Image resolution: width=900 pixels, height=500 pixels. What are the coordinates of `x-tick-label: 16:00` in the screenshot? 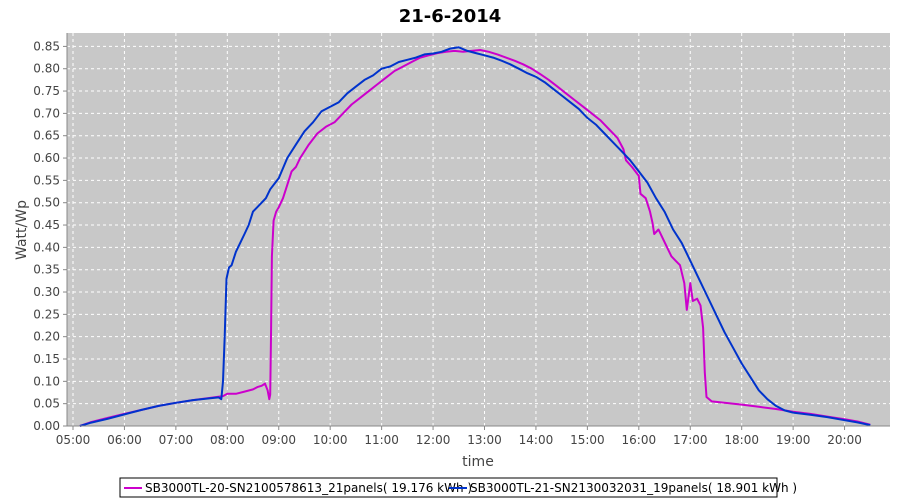 It's located at (639, 440).